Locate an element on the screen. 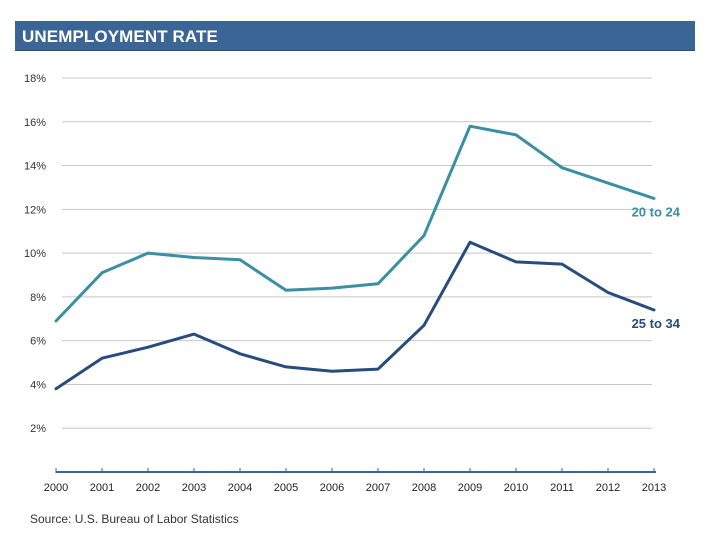 The height and width of the screenshot is (540, 720). x-tick-label: 2000 is located at coordinates (56, 488).